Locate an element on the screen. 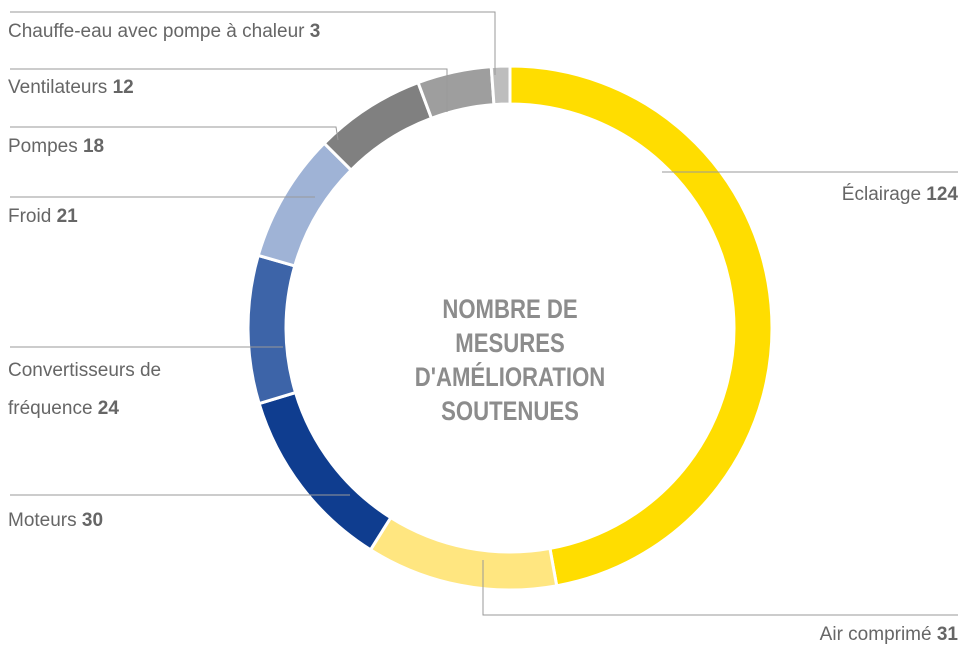 The width and height of the screenshot is (958, 654). slice-label: Ventilateurs 12 is located at coordinates (71, 88).